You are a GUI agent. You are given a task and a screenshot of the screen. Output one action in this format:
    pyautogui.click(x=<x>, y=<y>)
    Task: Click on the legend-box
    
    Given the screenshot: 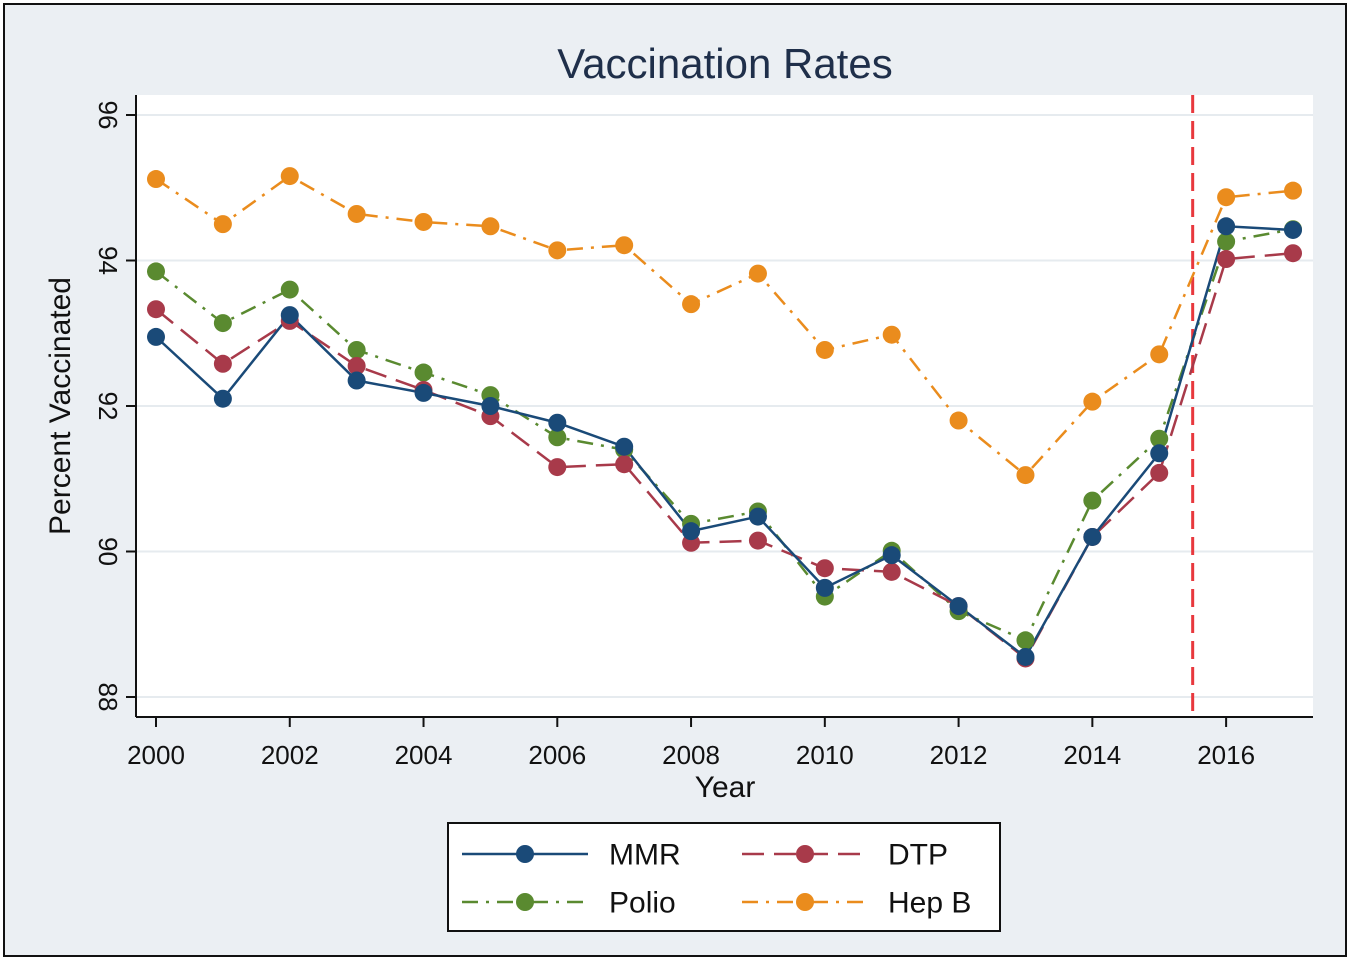 What is the action you would take?
    pyautogui.click(x=724, y=877)
    